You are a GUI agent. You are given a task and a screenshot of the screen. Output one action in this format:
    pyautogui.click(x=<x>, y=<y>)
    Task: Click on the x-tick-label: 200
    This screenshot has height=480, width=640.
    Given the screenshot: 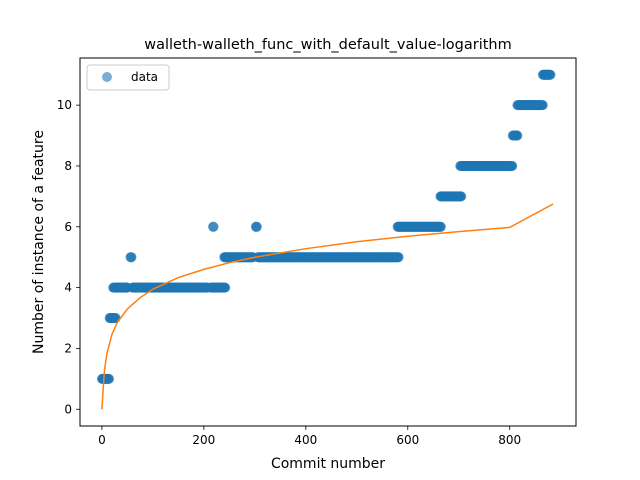 What is the action you would take?
    pyautogui.click(x=203, y=440)
    